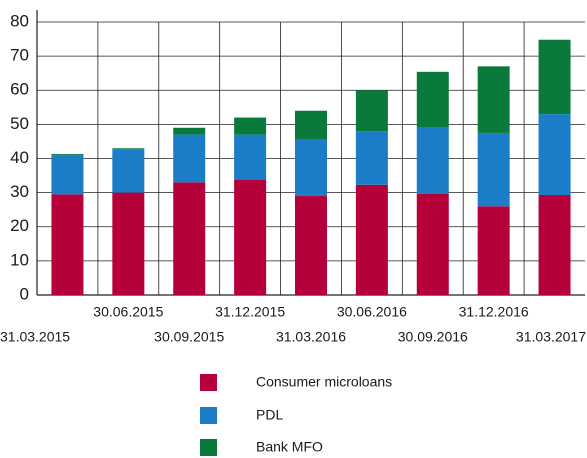 The height and width of the screenshot is (458, 587). Describe the element at coordinates (19, 259) in the screenshot. I see `y-tick-label: 10` at that location.